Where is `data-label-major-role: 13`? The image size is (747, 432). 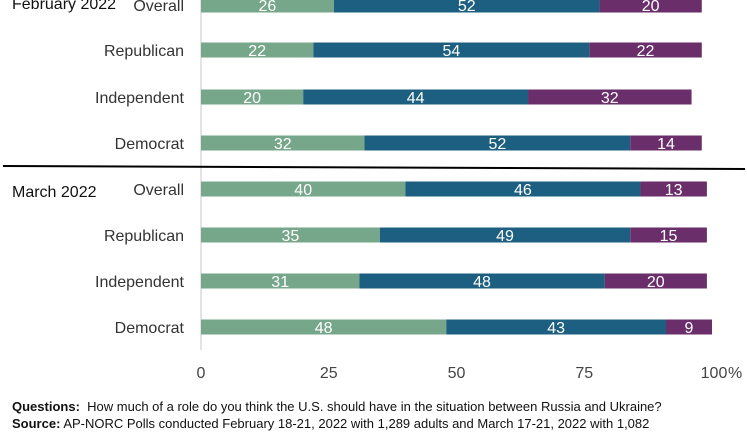 data-label-major-role: 13 is located at coordinates (674, 190).